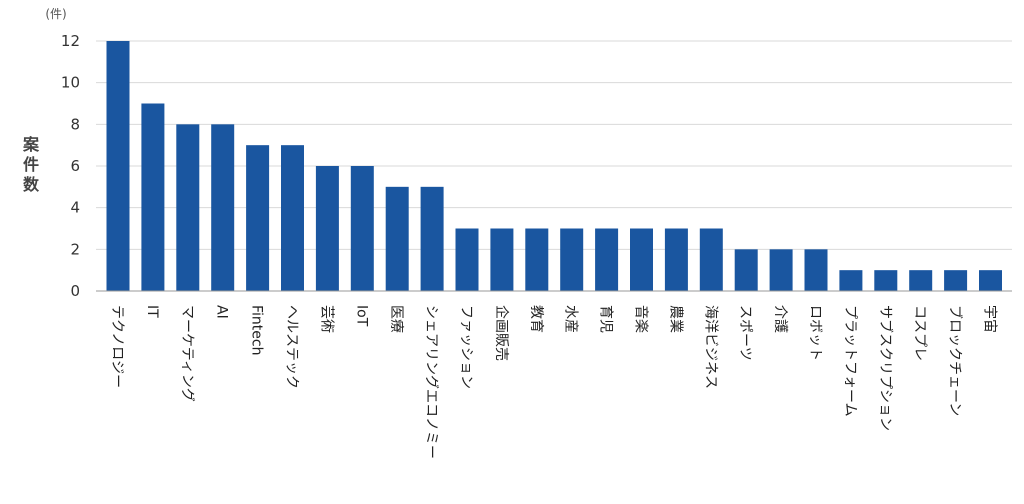 The image size is (1024, 504). Describe the element at coordinates (31, 144) in the screenshot. I see `y-axis-title-char: 案` at that location.